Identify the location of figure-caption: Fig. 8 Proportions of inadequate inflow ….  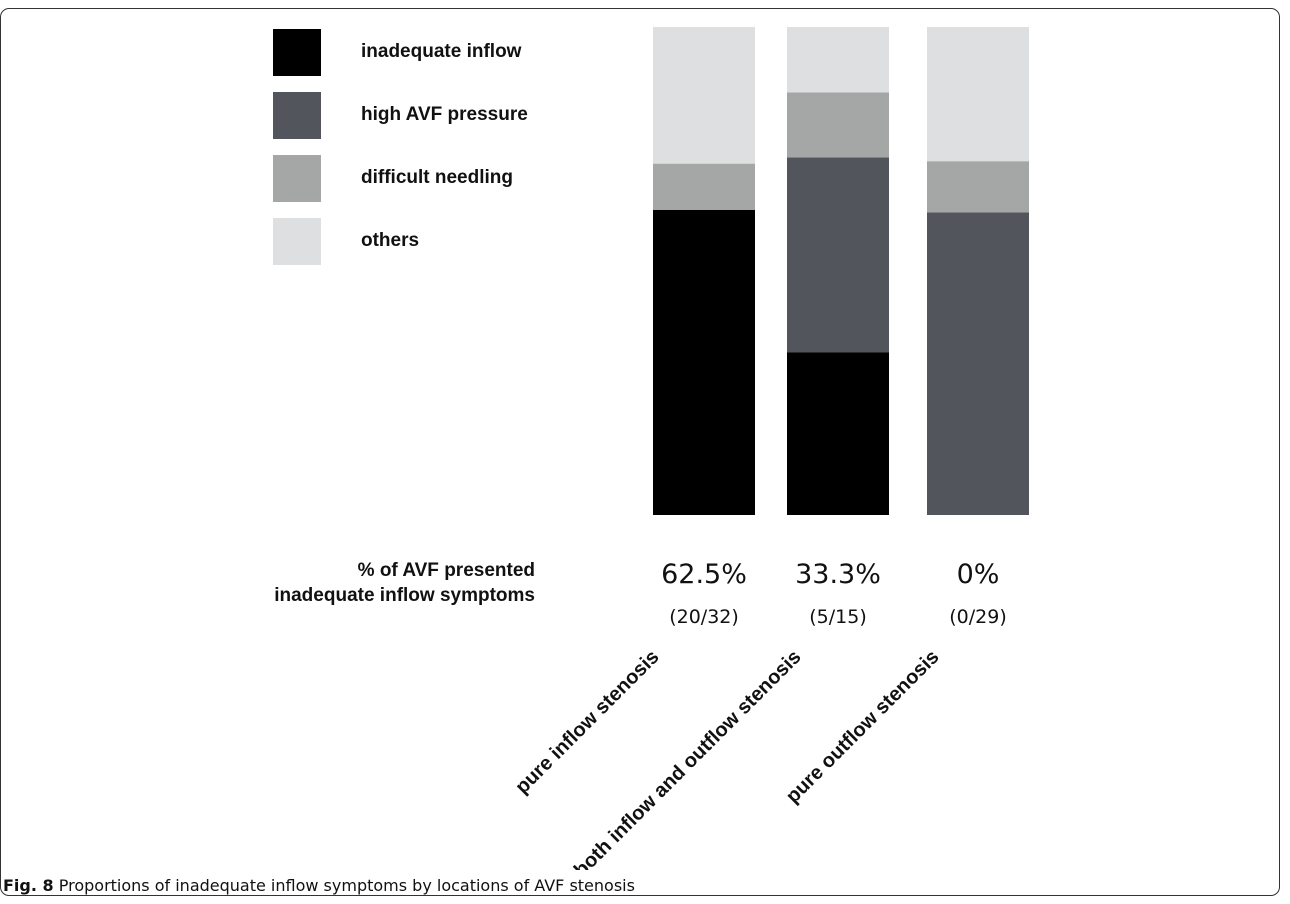
(319, 885).